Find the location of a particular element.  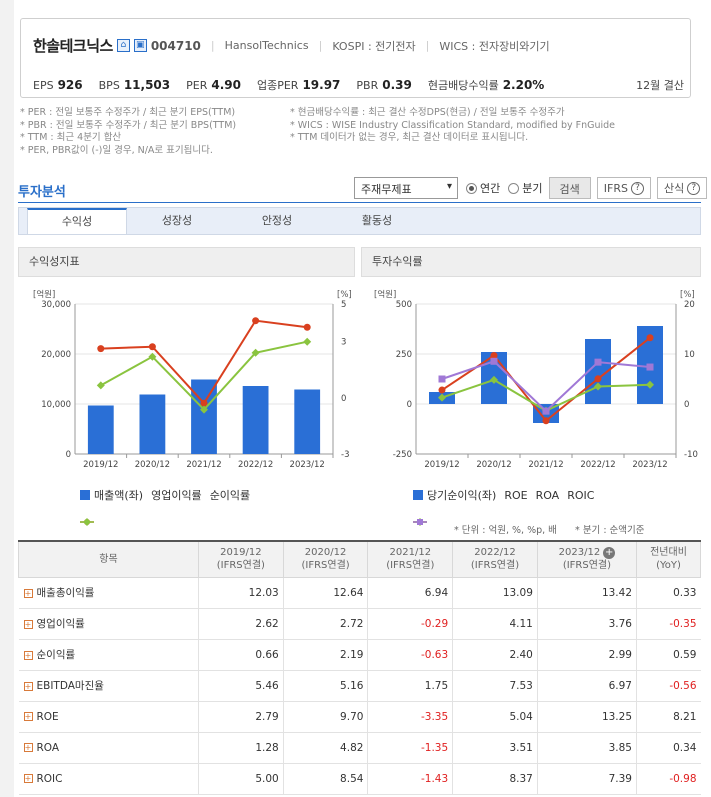

x-tick-label: 2022/12 is located at coordinates (597, 465).